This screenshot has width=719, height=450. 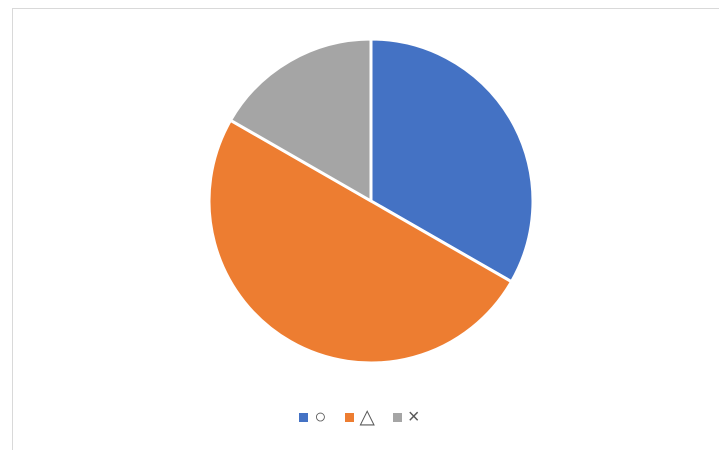 I want to click on legend-label: ○, so click(x=320, y=417).